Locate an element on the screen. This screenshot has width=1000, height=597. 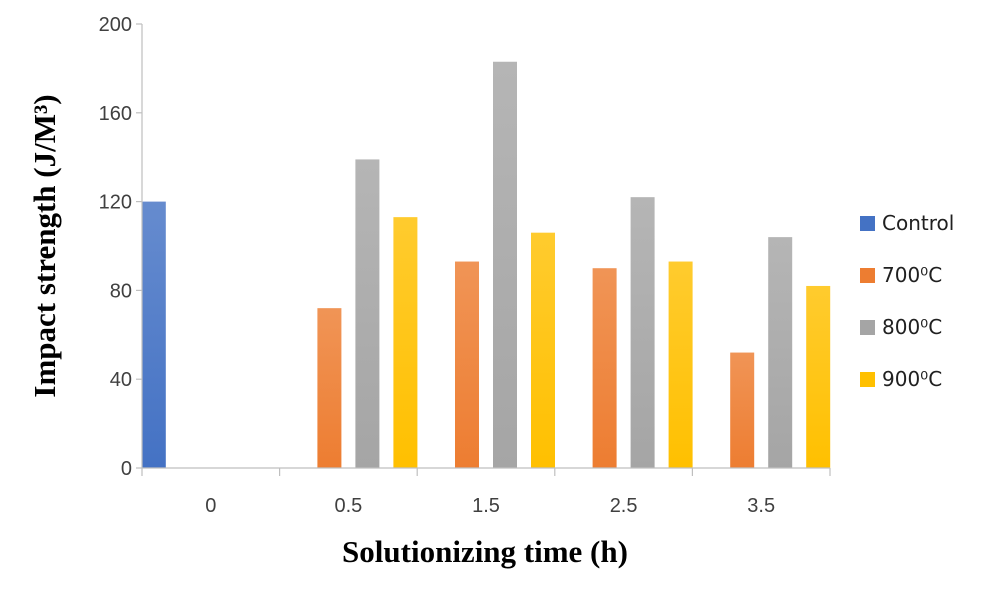
legend-label: Control is located at coordinates (918, 223).